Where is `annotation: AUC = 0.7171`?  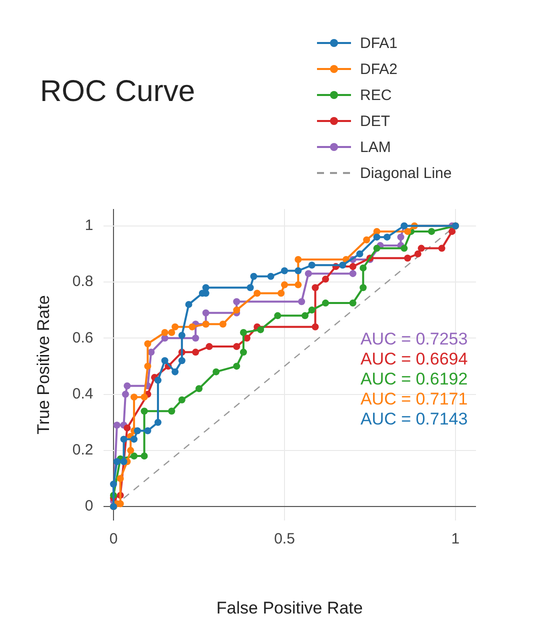
annotation: AUC = 0.7171 is located at coordinates (414, 399).